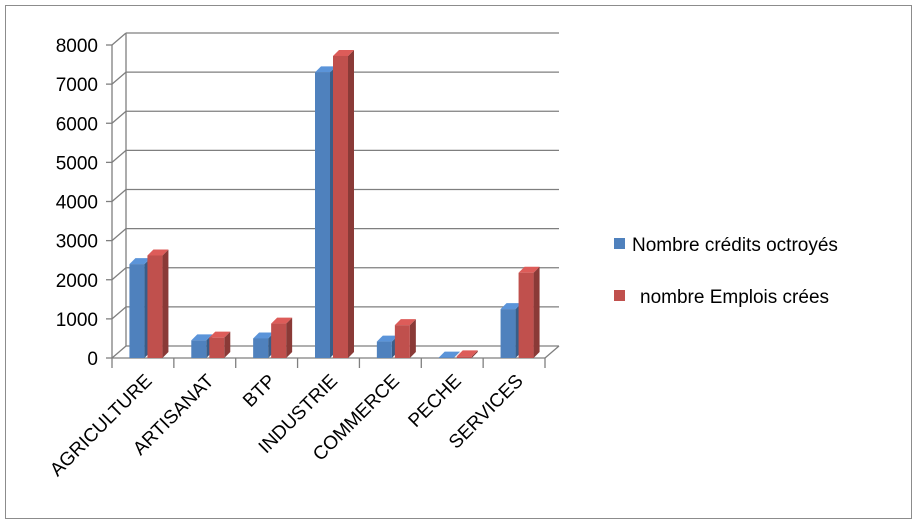  What do you see at coordinates (77, 242) in the screenshot?
I see `y-tick-label: 3000` at bounding box center [77, 242].